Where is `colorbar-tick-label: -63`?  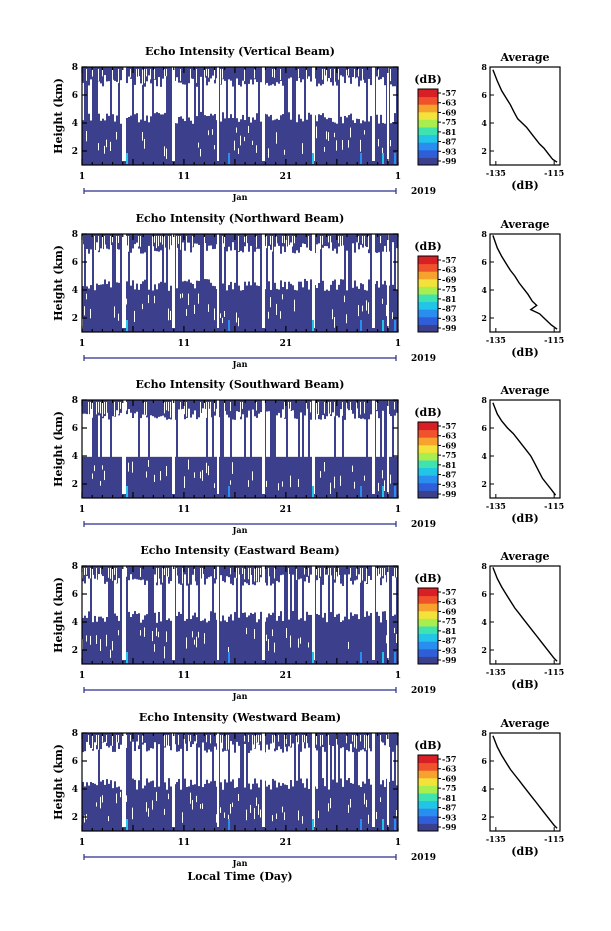 colorbar-tick-label: -63 is located at coordinates (449, 270).